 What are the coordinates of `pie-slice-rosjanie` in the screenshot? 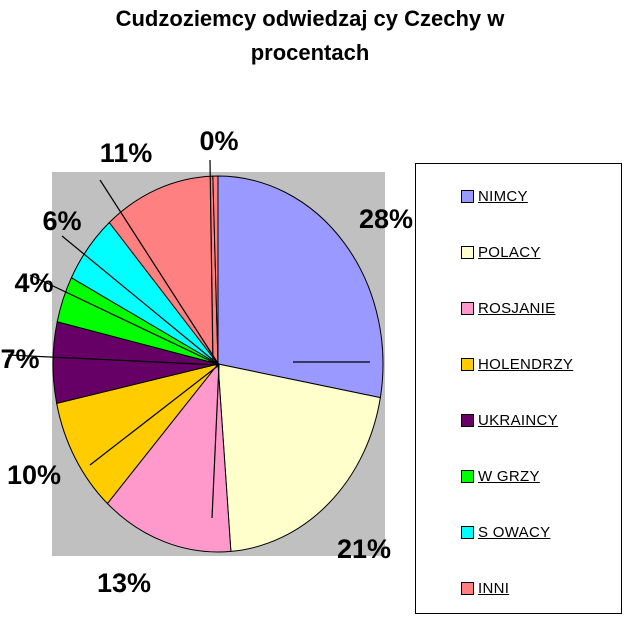 It's located at (169, 457).